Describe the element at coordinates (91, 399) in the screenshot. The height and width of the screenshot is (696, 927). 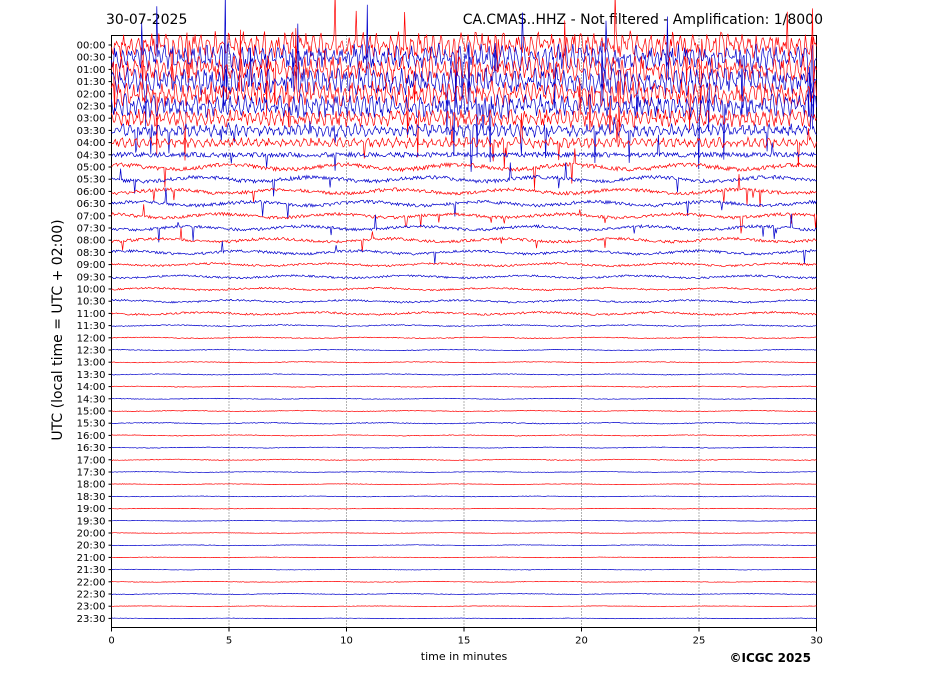
I see `y-tick-label: 14:30` at that location.